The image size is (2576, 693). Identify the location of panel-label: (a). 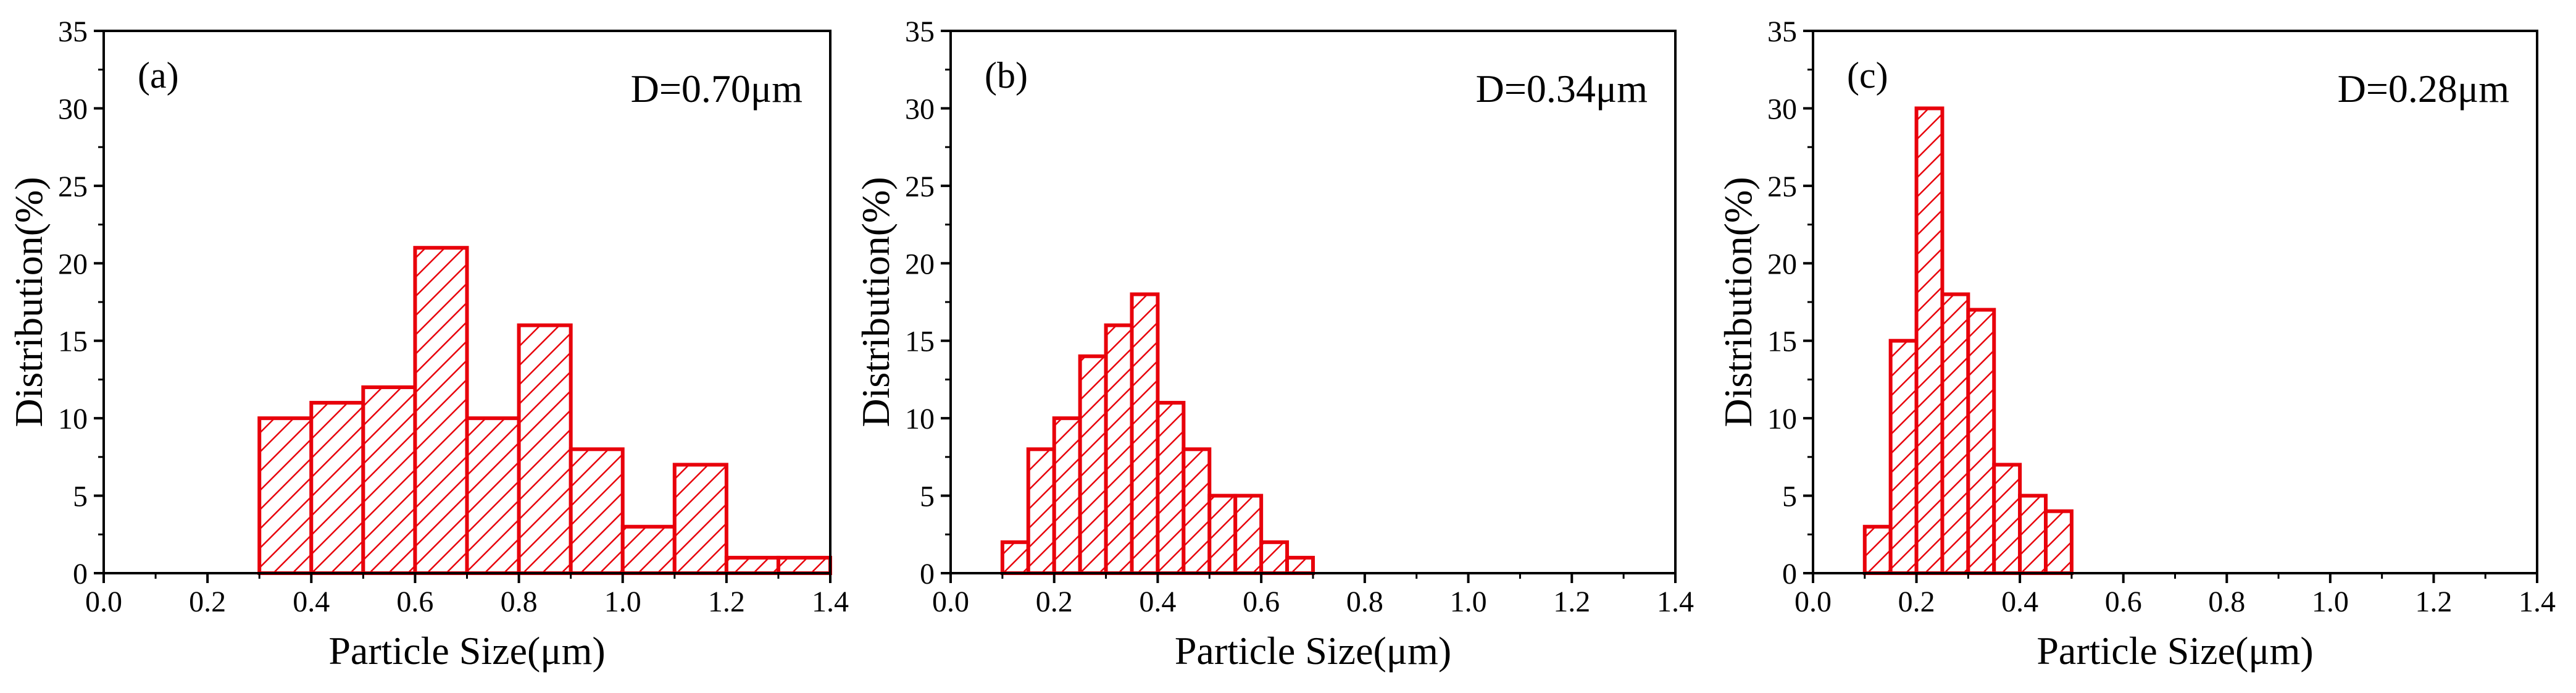
(159, 75).